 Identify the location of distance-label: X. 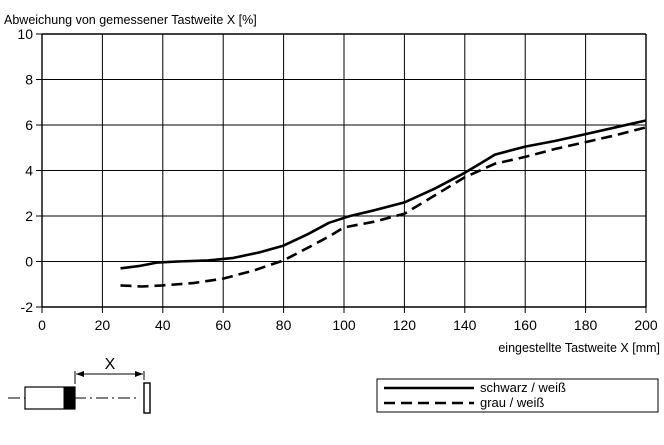
(110, 364).